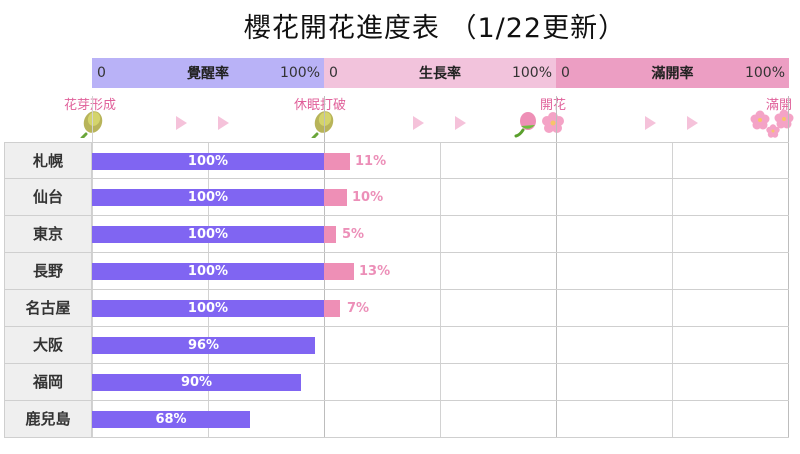  I want to click on awakening-bar: 68%, so click(171, 419).